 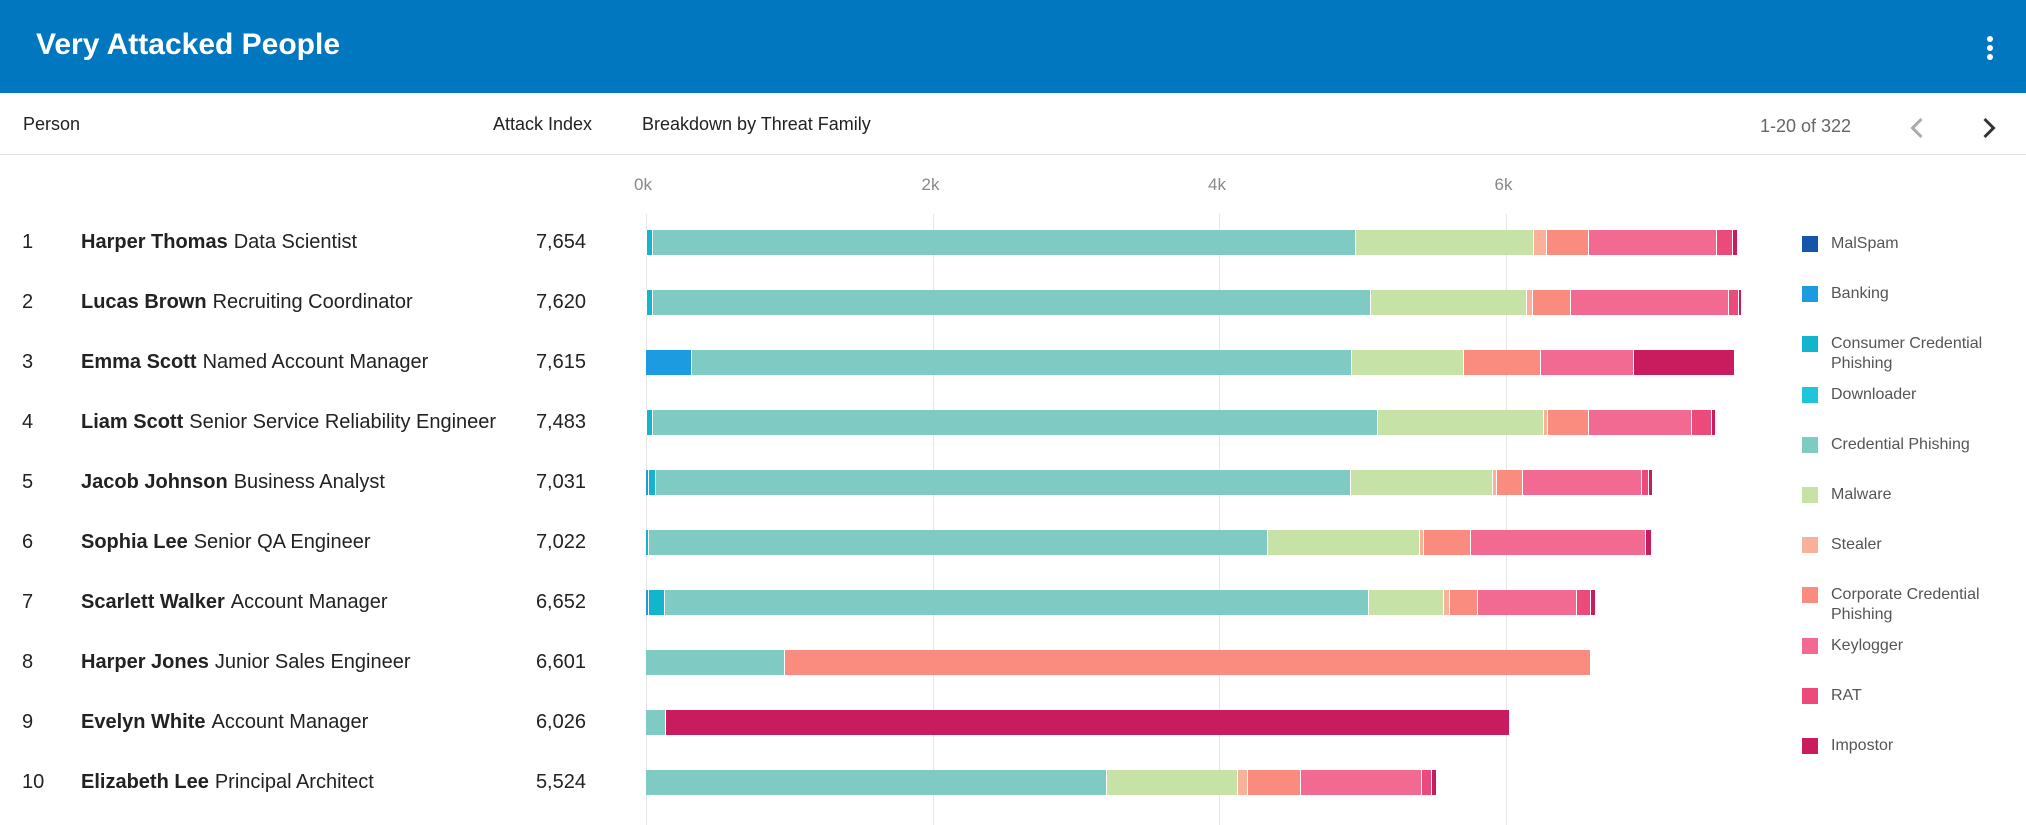 I want to click on person-name: Lucas Brown, so click(x=144, y=302).